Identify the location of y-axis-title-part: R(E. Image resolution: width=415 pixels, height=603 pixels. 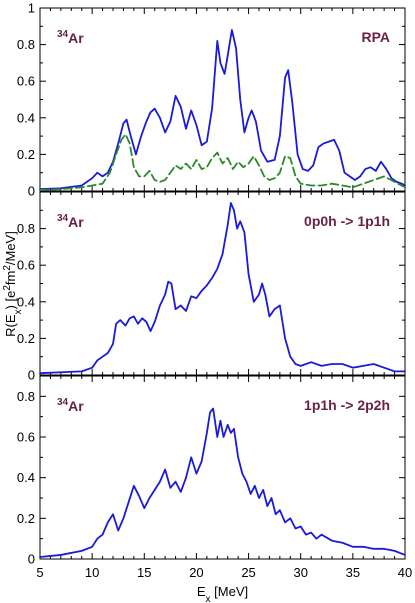
(10, 325).